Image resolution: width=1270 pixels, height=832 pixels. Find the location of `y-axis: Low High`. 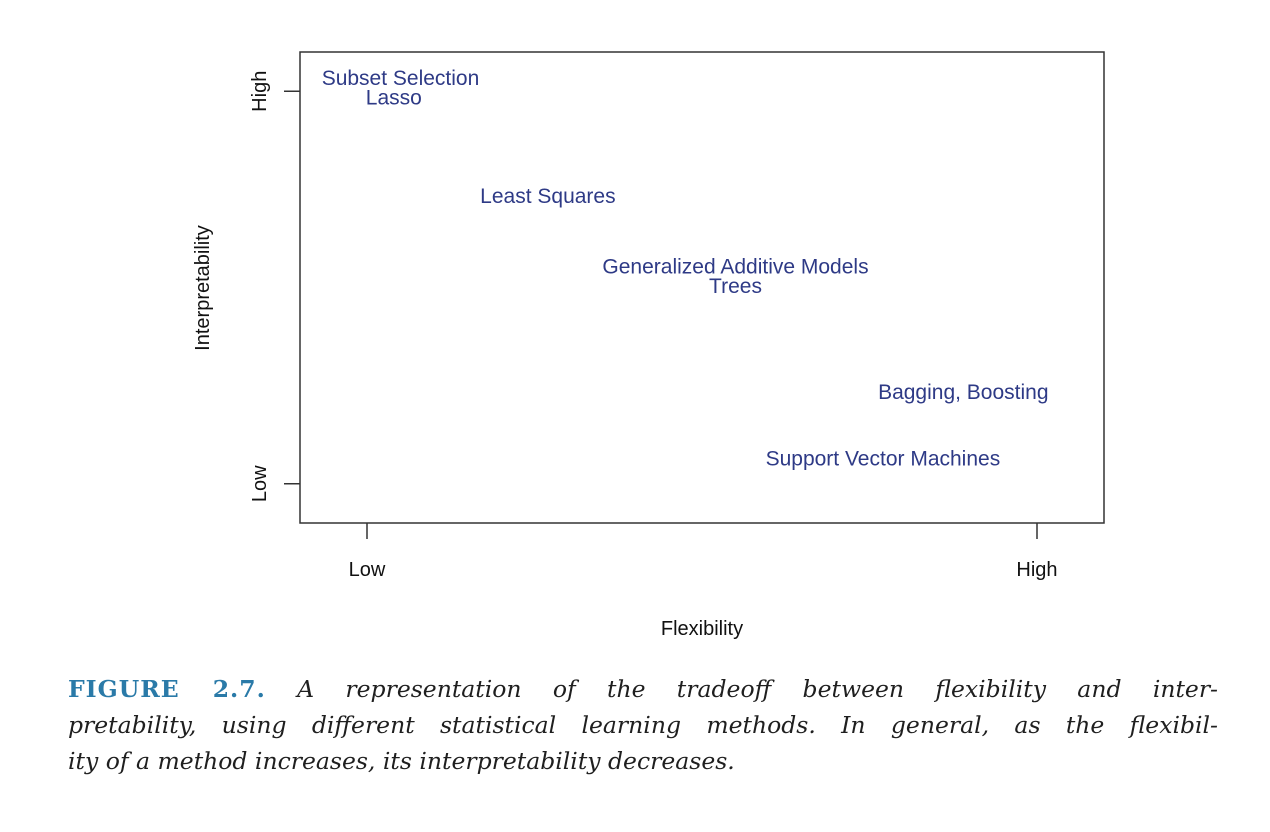

y-axis: Low High is located at coordinates (274, 286).